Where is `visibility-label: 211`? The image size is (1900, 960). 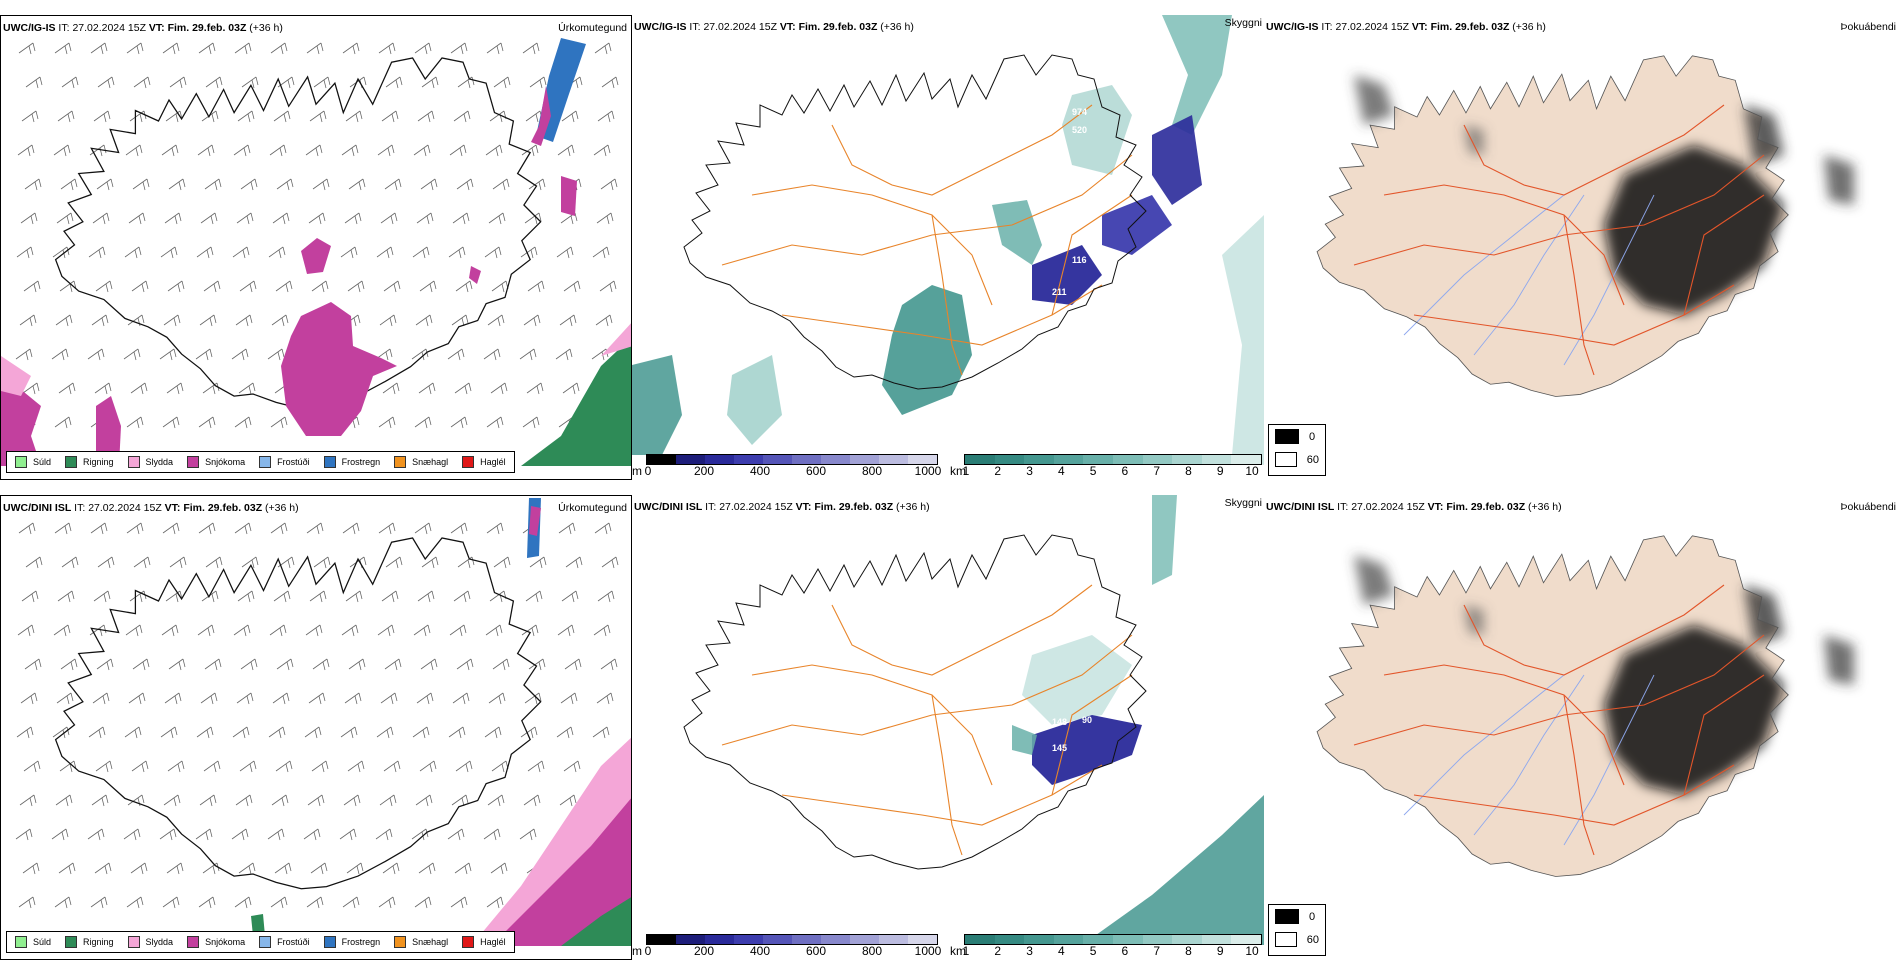 visibility-label: 211 is located at coordinates (1059, 292).